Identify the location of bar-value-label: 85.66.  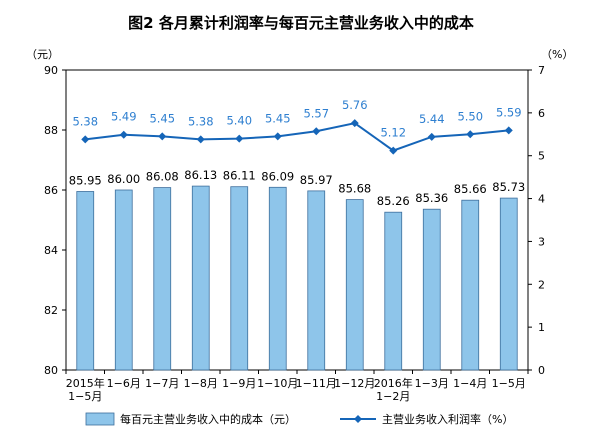
(470, 189).